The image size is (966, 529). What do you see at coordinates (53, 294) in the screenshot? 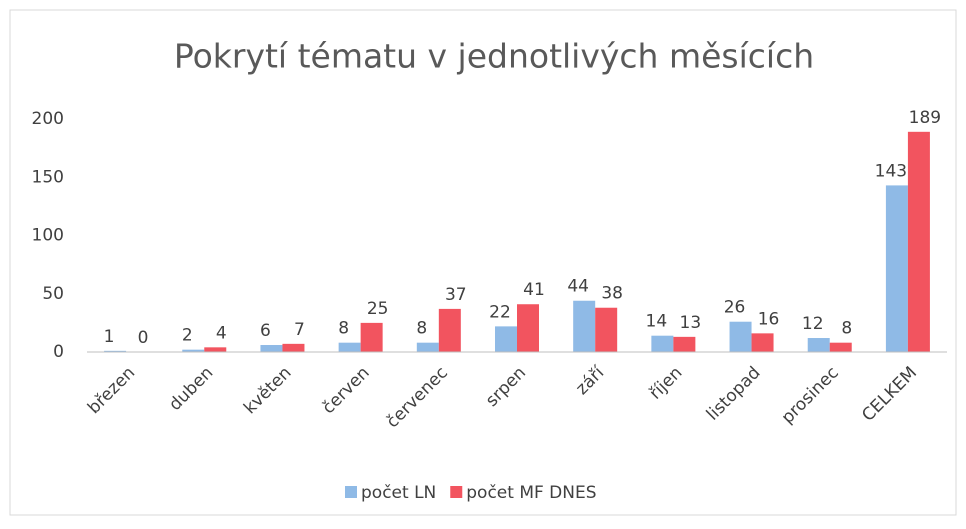
I see `y-tick-label: 50` at bounding box center [53, 294].